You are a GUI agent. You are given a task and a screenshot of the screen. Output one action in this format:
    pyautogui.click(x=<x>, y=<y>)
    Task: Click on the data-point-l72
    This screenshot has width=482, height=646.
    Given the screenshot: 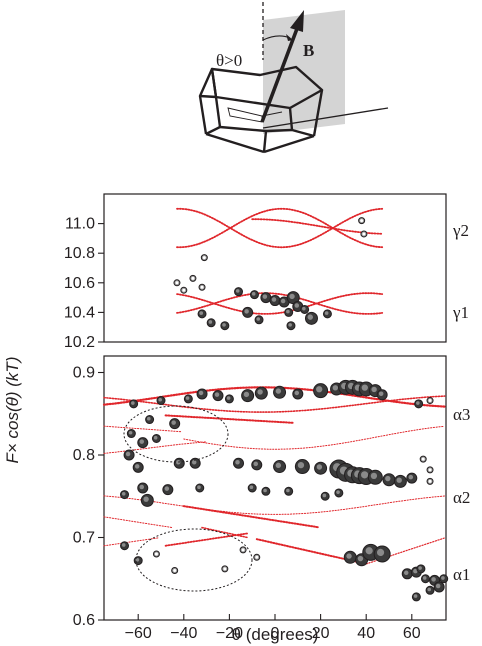 What is the action you would take?
    pyautogui.click(x=439, y=587)
    